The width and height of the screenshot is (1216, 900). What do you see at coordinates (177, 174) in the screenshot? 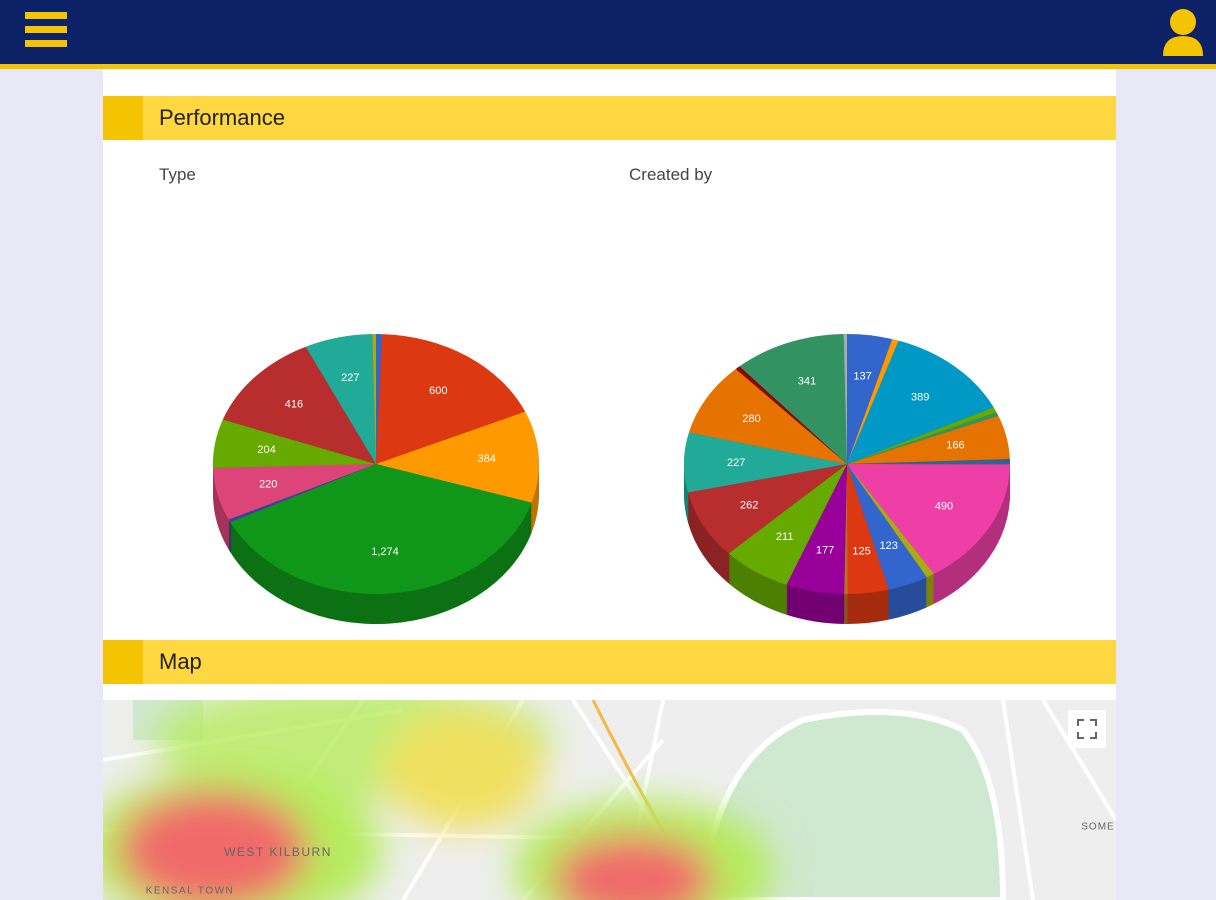
I see `chart-title: Type` at bounding box center [177, 174].